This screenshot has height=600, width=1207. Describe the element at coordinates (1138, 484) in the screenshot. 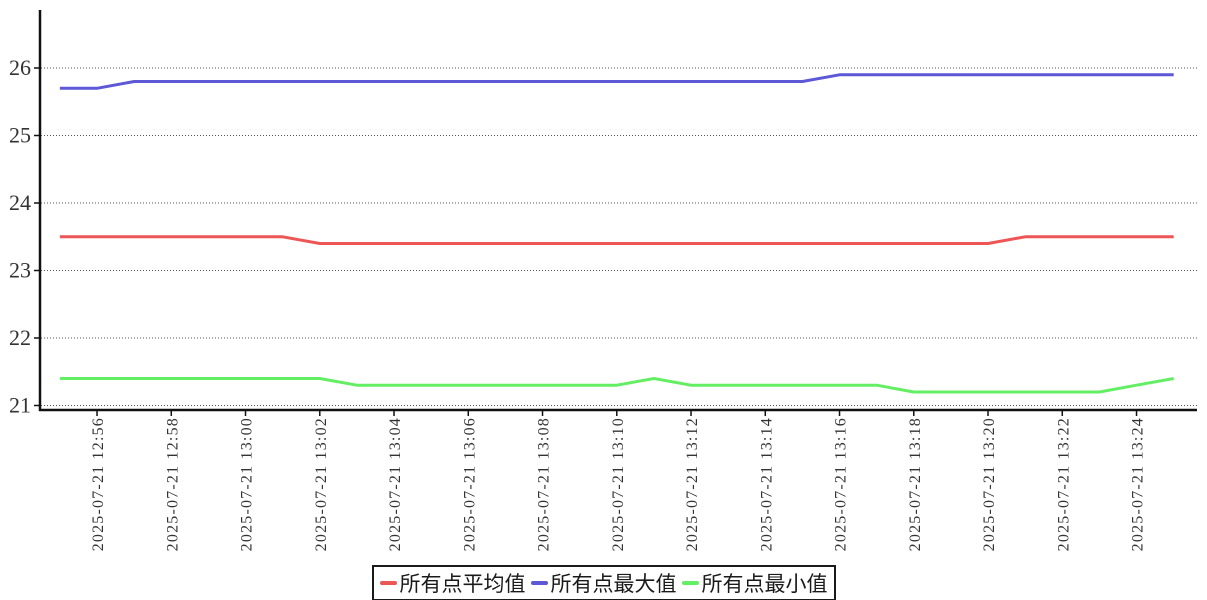

I see `x-tick-label: 2025-07-21 13:24` at that location.